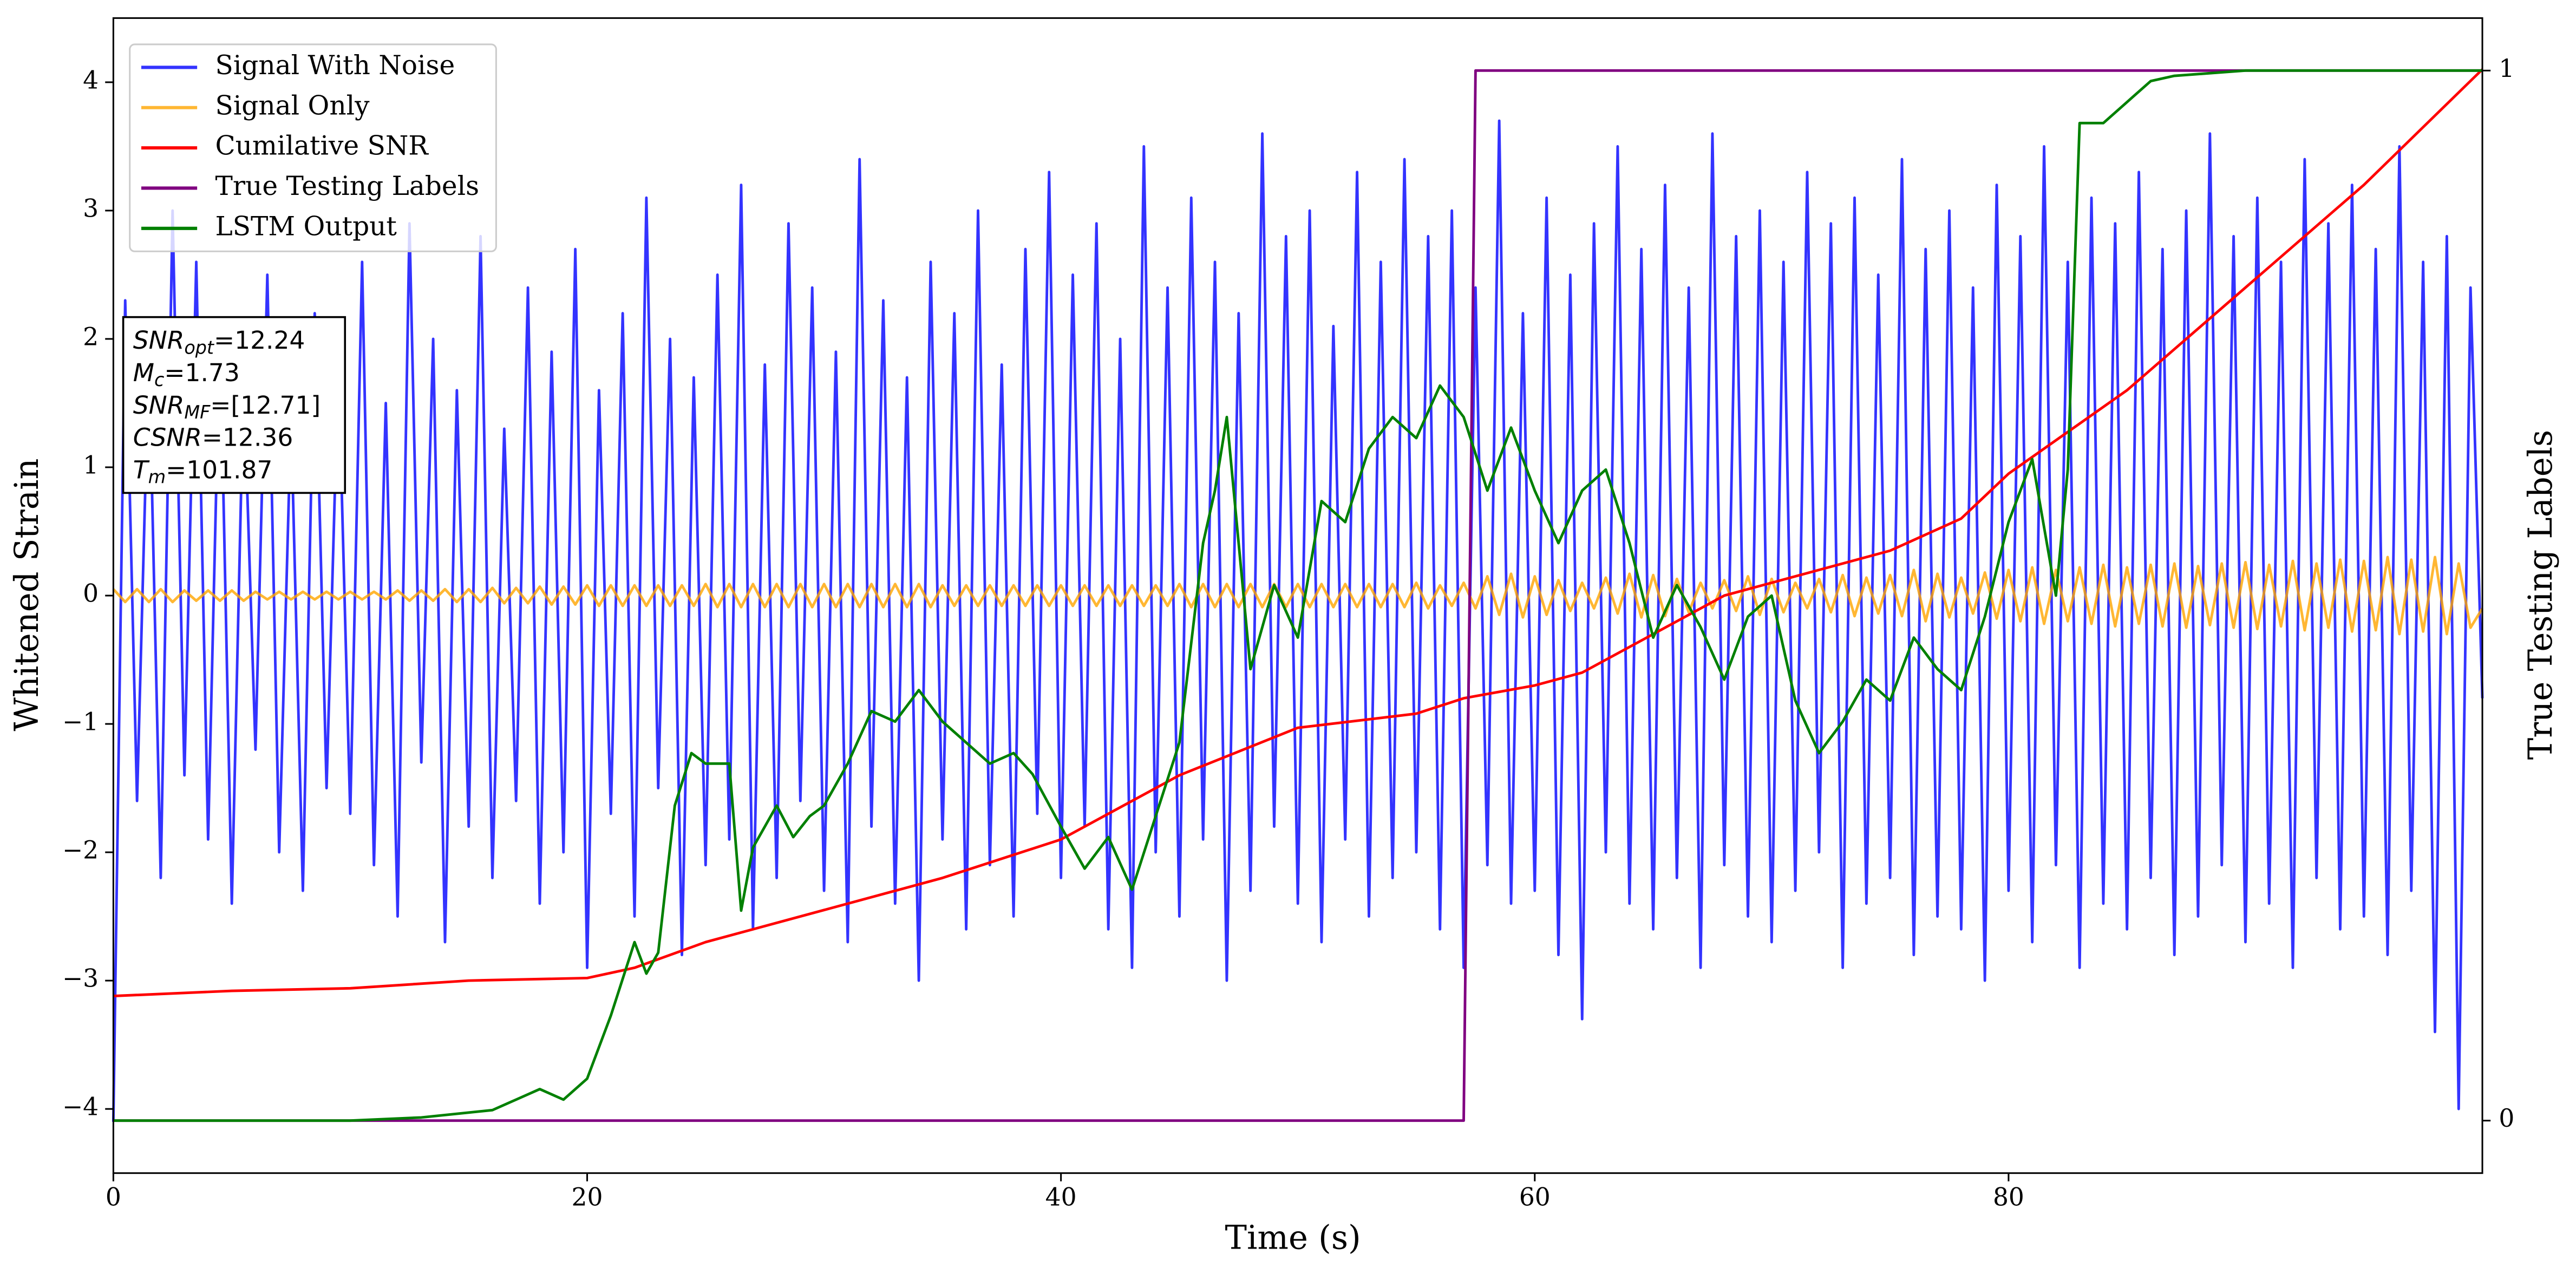 Image resolution: width=2576 pixels, height=1274 pixels. What do you see at coordinates (91, 593) in the screenshot?
I see `y-tick-label: 0` at bounding box center [91, 593].